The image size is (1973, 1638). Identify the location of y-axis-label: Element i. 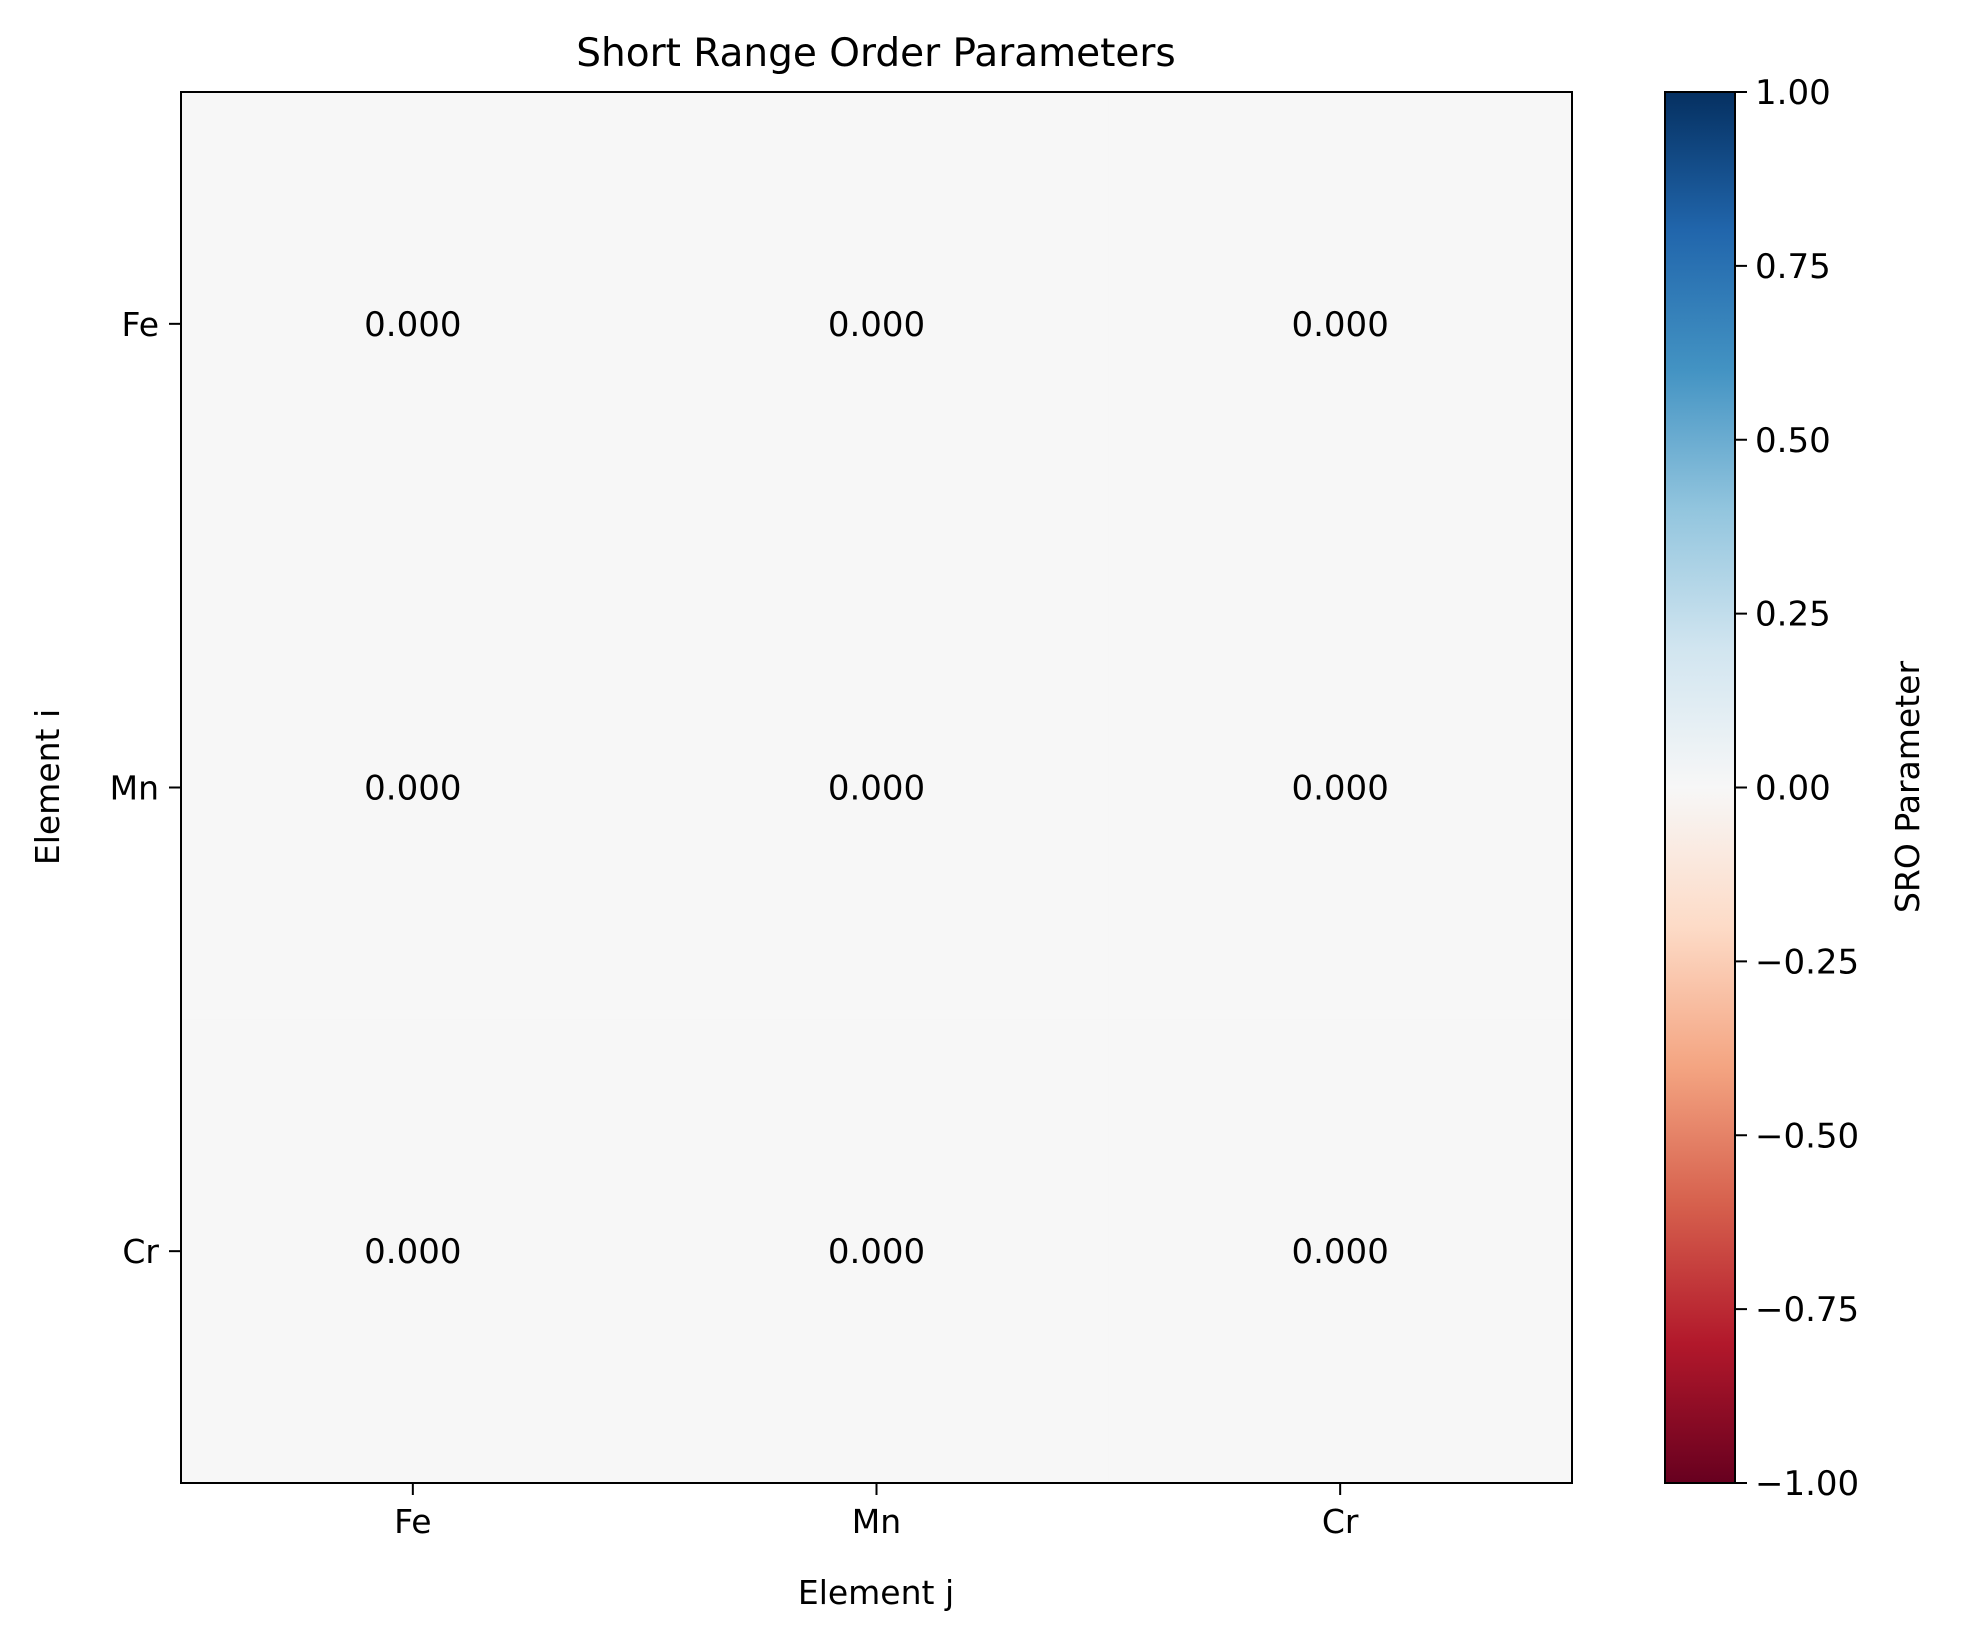
(47, 787).